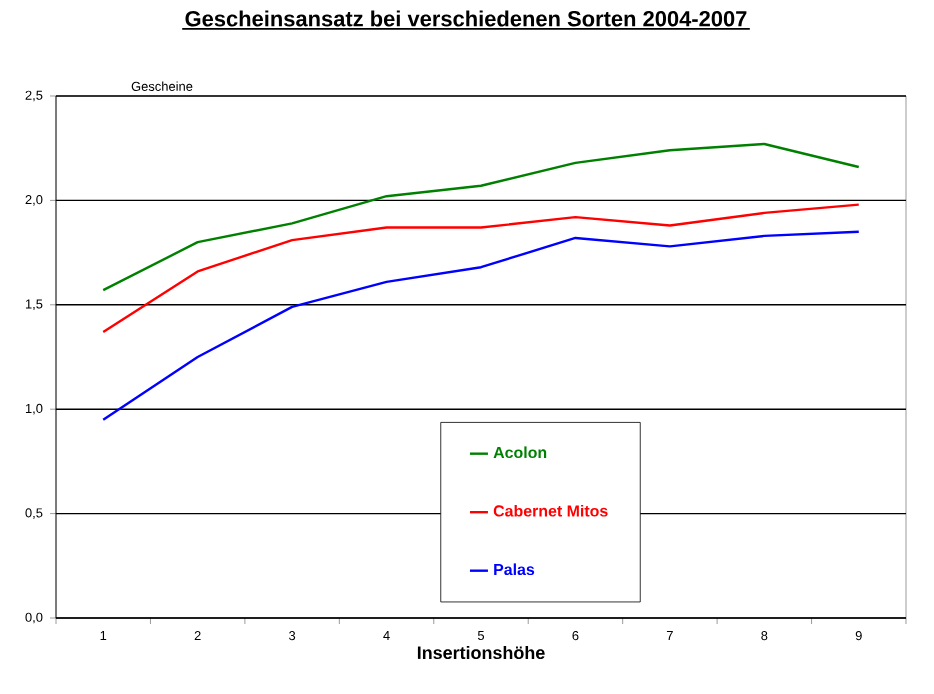 Image resolution: width=934 pixels, height=694 pixels. I want to click on chart-title: Gescheinsansatz bei verschiedenen Sorten 2004-2007, so click(466, 18).